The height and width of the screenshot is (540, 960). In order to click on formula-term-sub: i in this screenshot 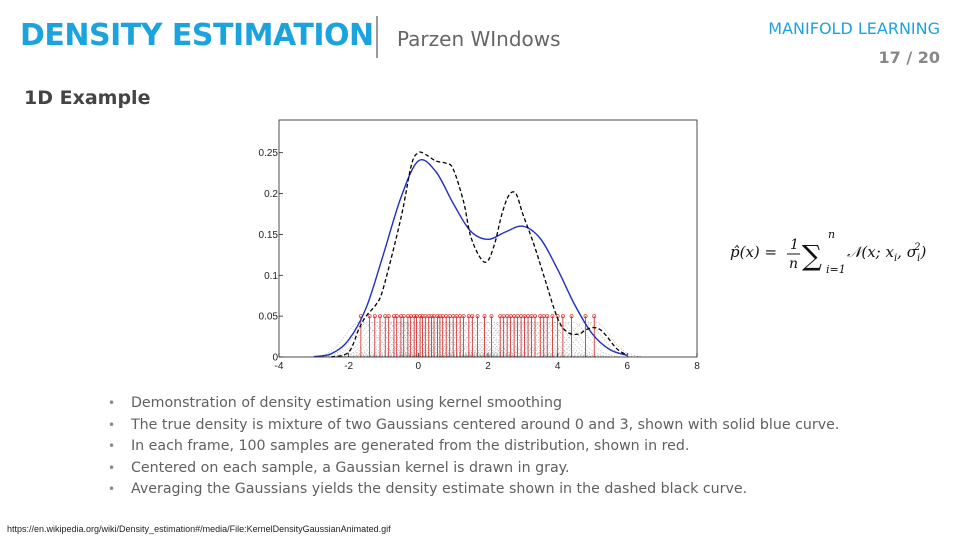, I will do `click(895, 258)`.